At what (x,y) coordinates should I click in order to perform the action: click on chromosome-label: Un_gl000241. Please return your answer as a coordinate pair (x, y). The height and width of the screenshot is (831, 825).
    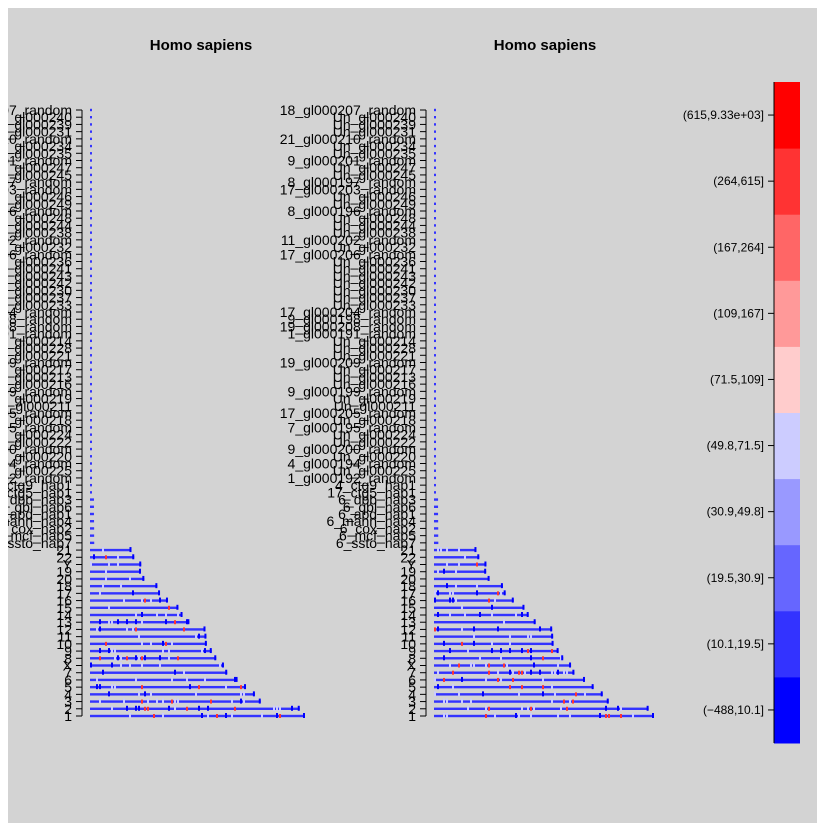
    Looking at the image, I should click on (36, 269).